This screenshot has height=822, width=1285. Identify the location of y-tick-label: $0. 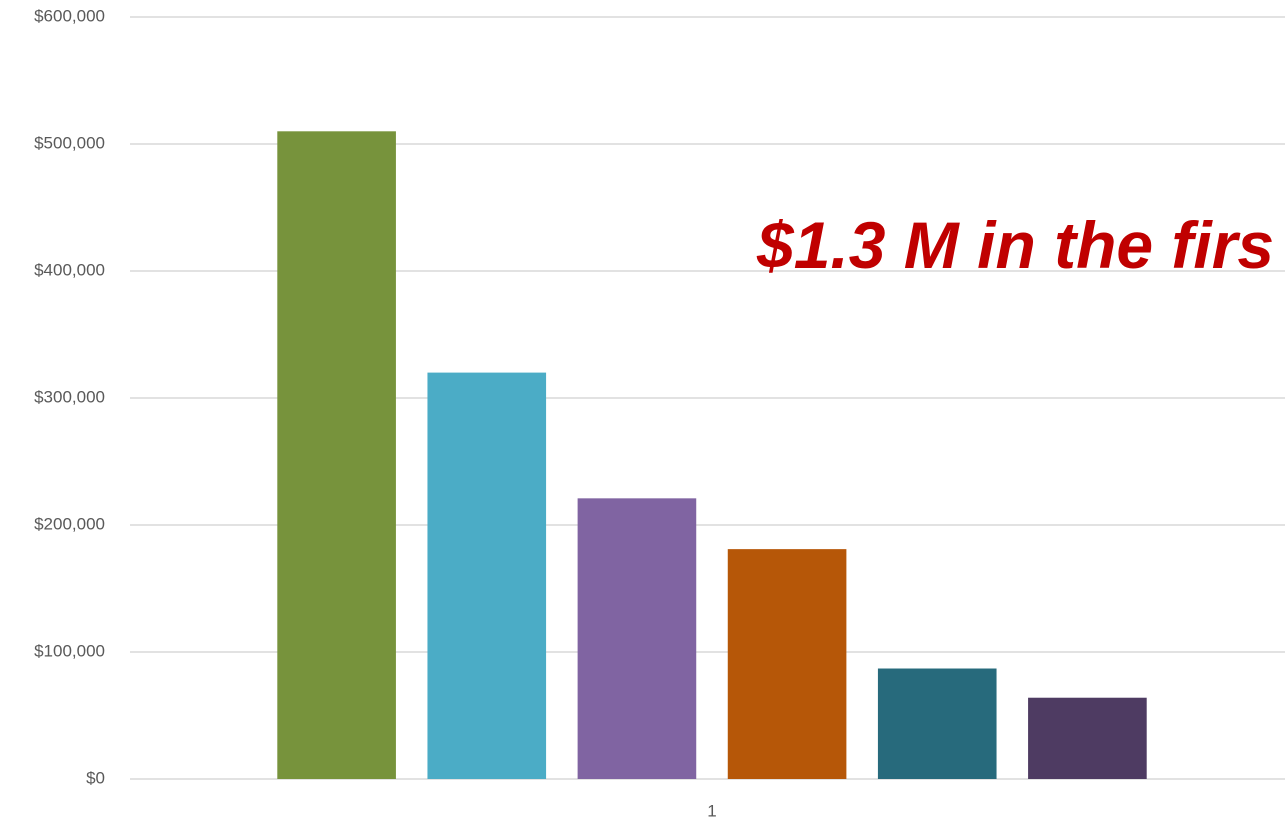
(95, 777).